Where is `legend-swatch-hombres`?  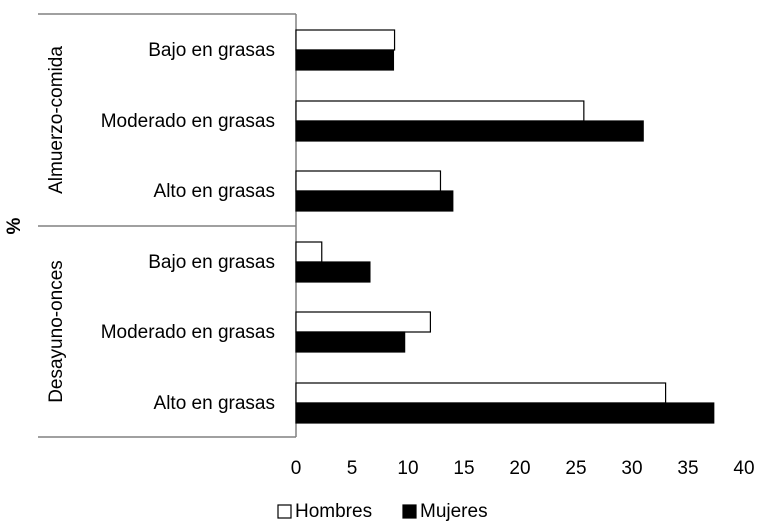 legend-swatch-hombres is located at coordinates (284, 511).